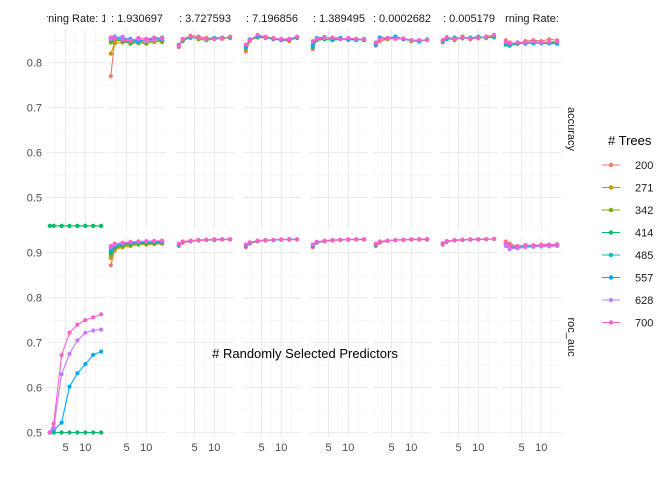  What do you see at coordinates (402, 19) in the screenshot?
I see `strip-label-6: : 0.0002682` at bounding box center [402, 19].